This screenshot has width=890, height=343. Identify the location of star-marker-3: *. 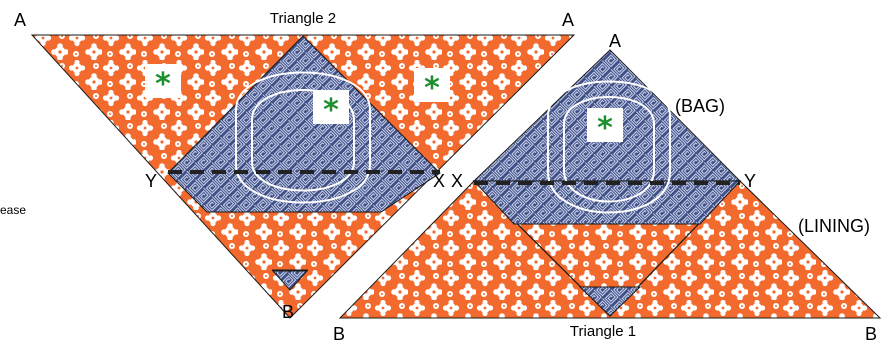
(331, 109).